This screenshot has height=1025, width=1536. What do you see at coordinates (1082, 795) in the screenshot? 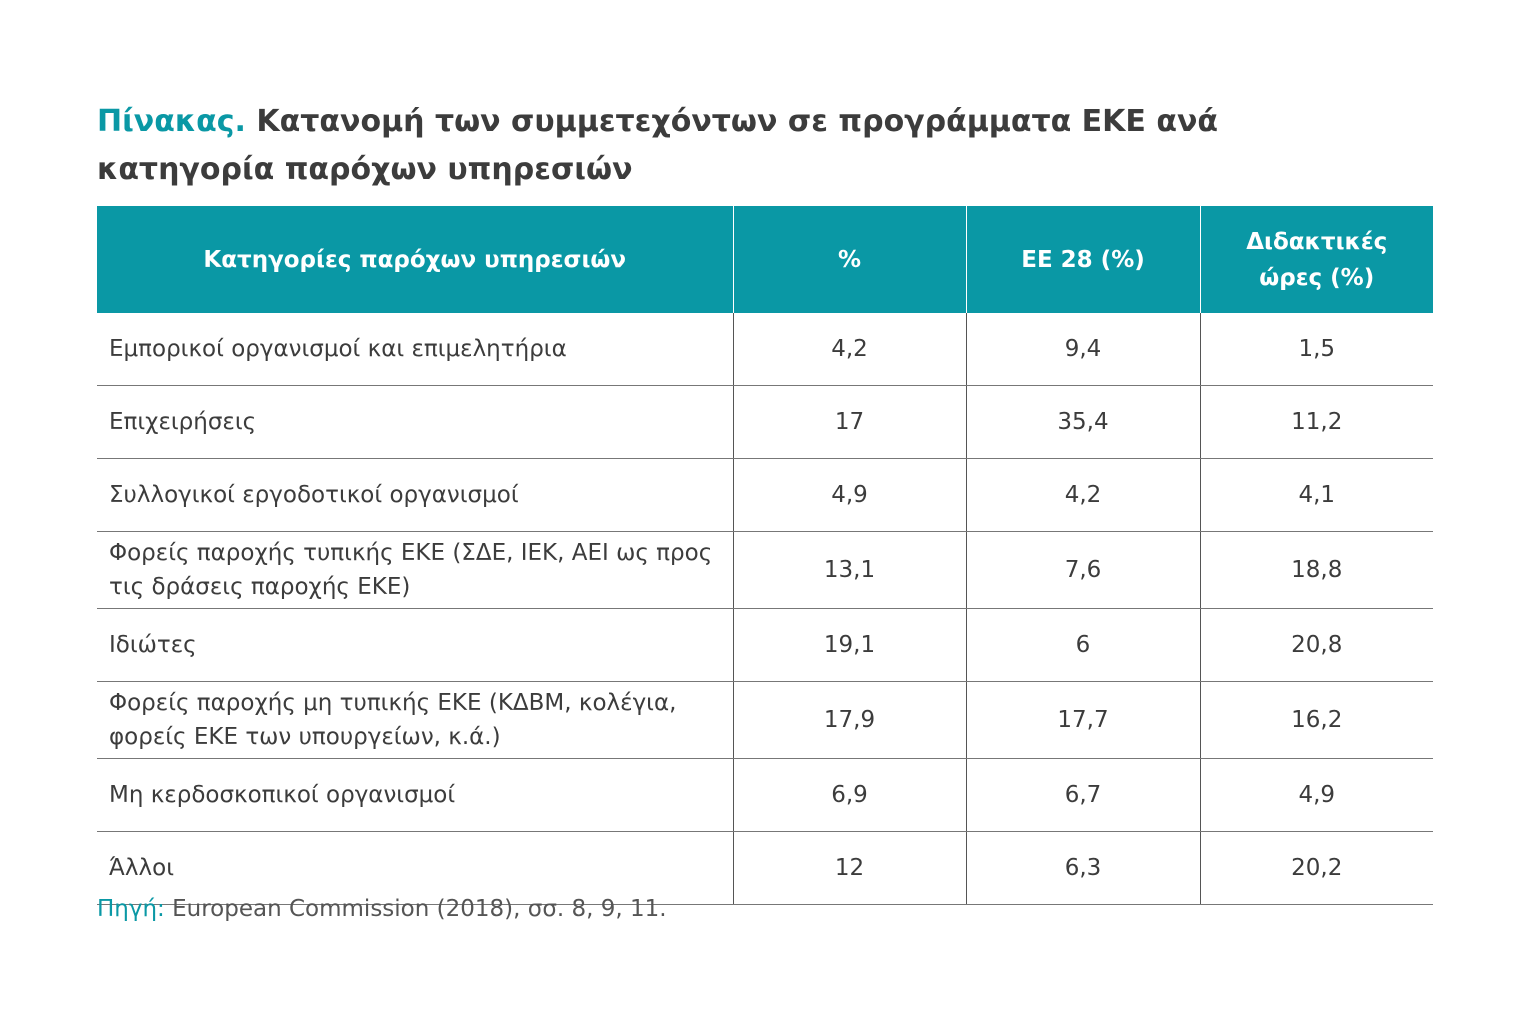
I see `cell: 6,7` at bounding box center [1082, 795].